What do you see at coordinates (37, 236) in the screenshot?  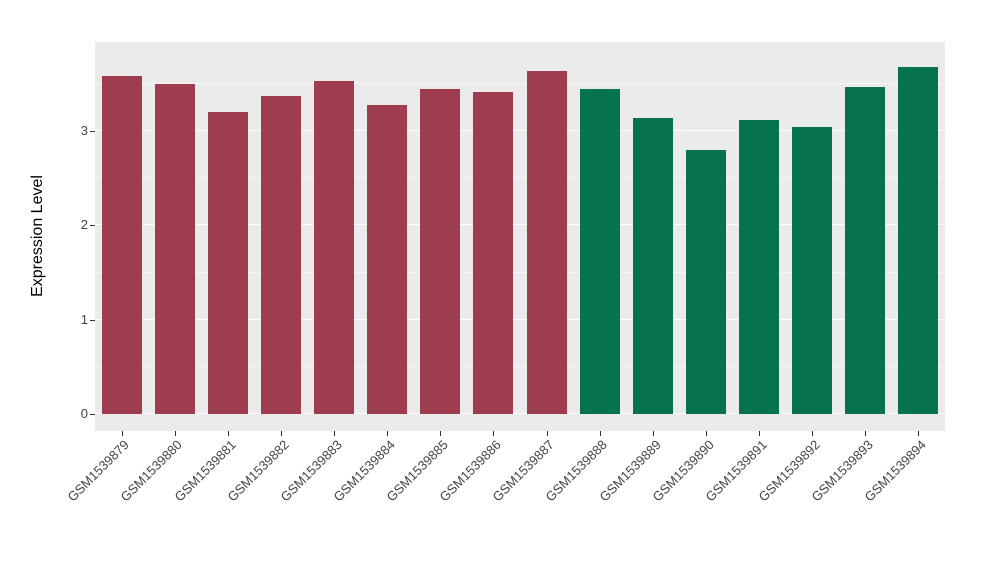 I see `y-axis-title: Expression Level` at bounding box center [37, 236].